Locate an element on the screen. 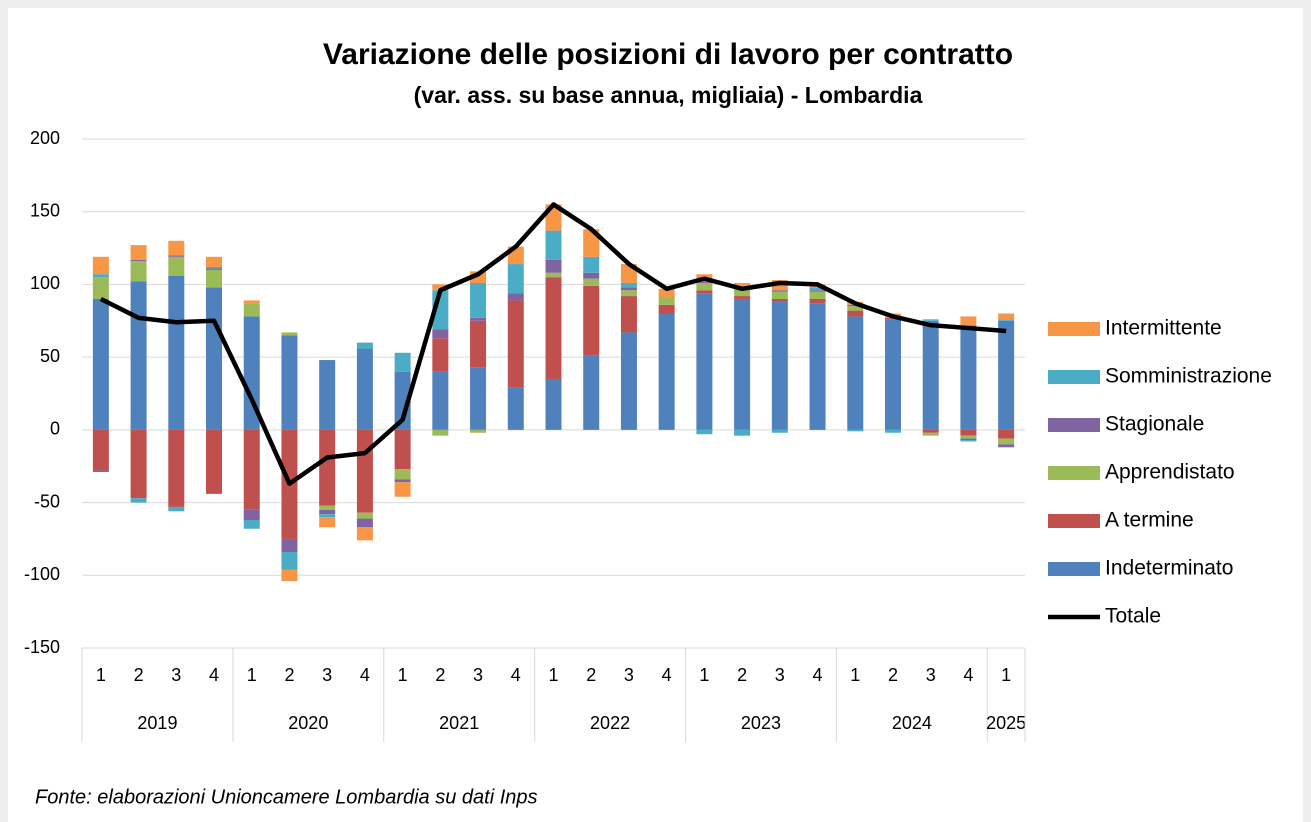 This screenshot has height=822, width=1311. y-tick-label: 200 is located at coordinates (45, 138).